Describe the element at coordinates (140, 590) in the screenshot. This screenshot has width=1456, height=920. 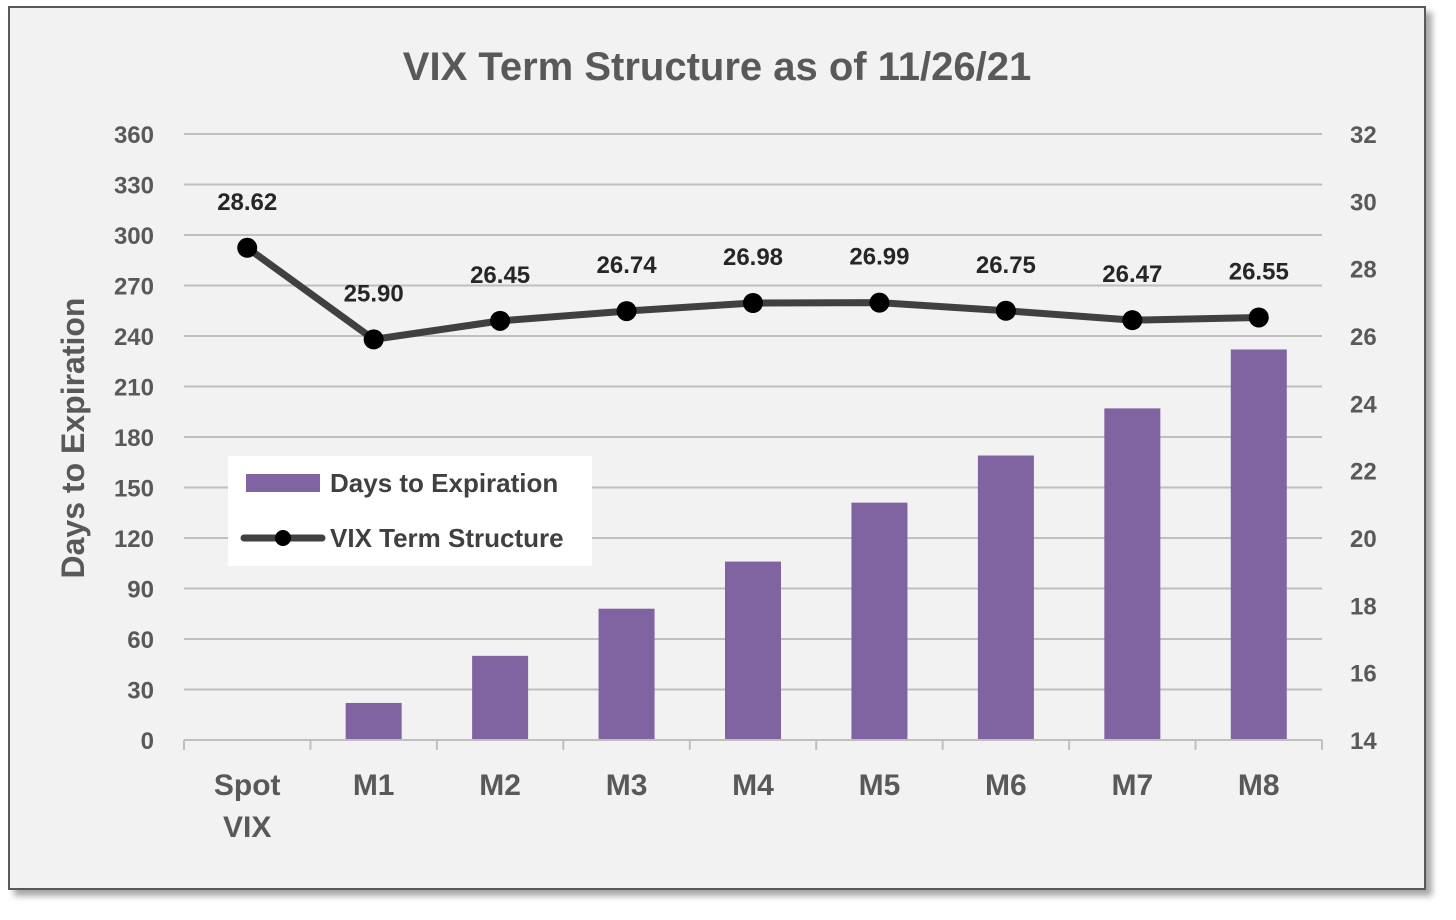
I see `y-tick-label: 90` at that location.